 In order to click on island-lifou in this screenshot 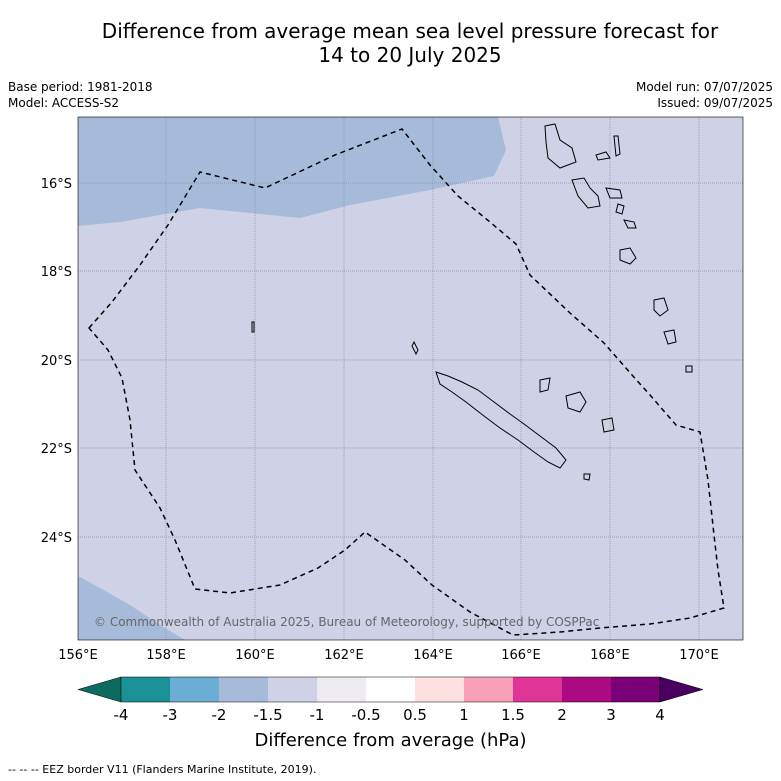, I will do `click(576, 402)`.